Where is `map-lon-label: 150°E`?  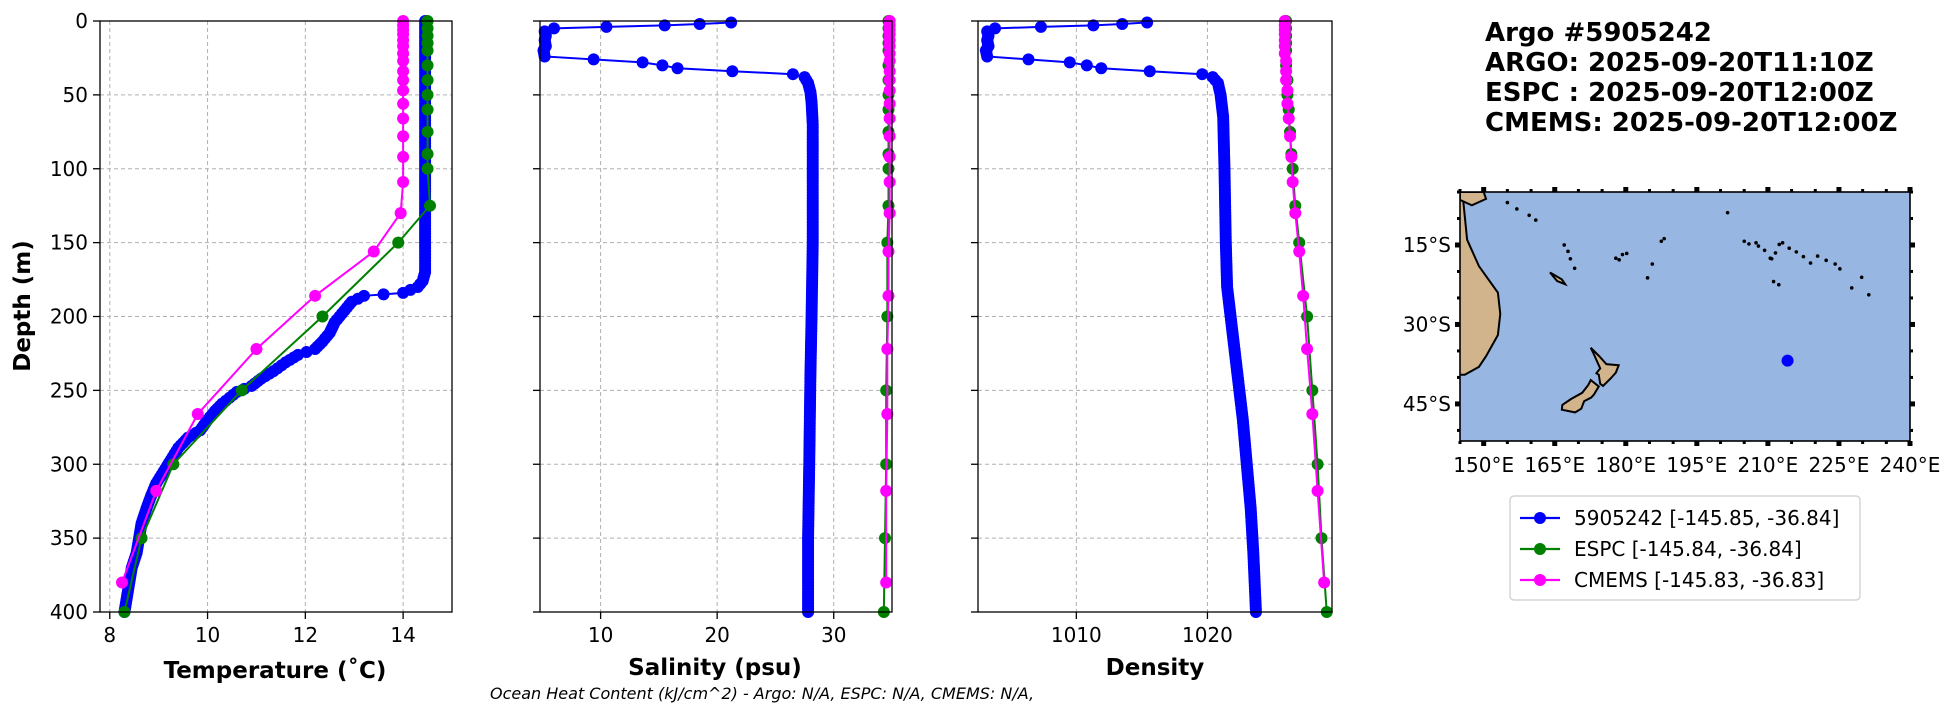 map-lon-label: 150°E is located at coordinates (1483, 465).